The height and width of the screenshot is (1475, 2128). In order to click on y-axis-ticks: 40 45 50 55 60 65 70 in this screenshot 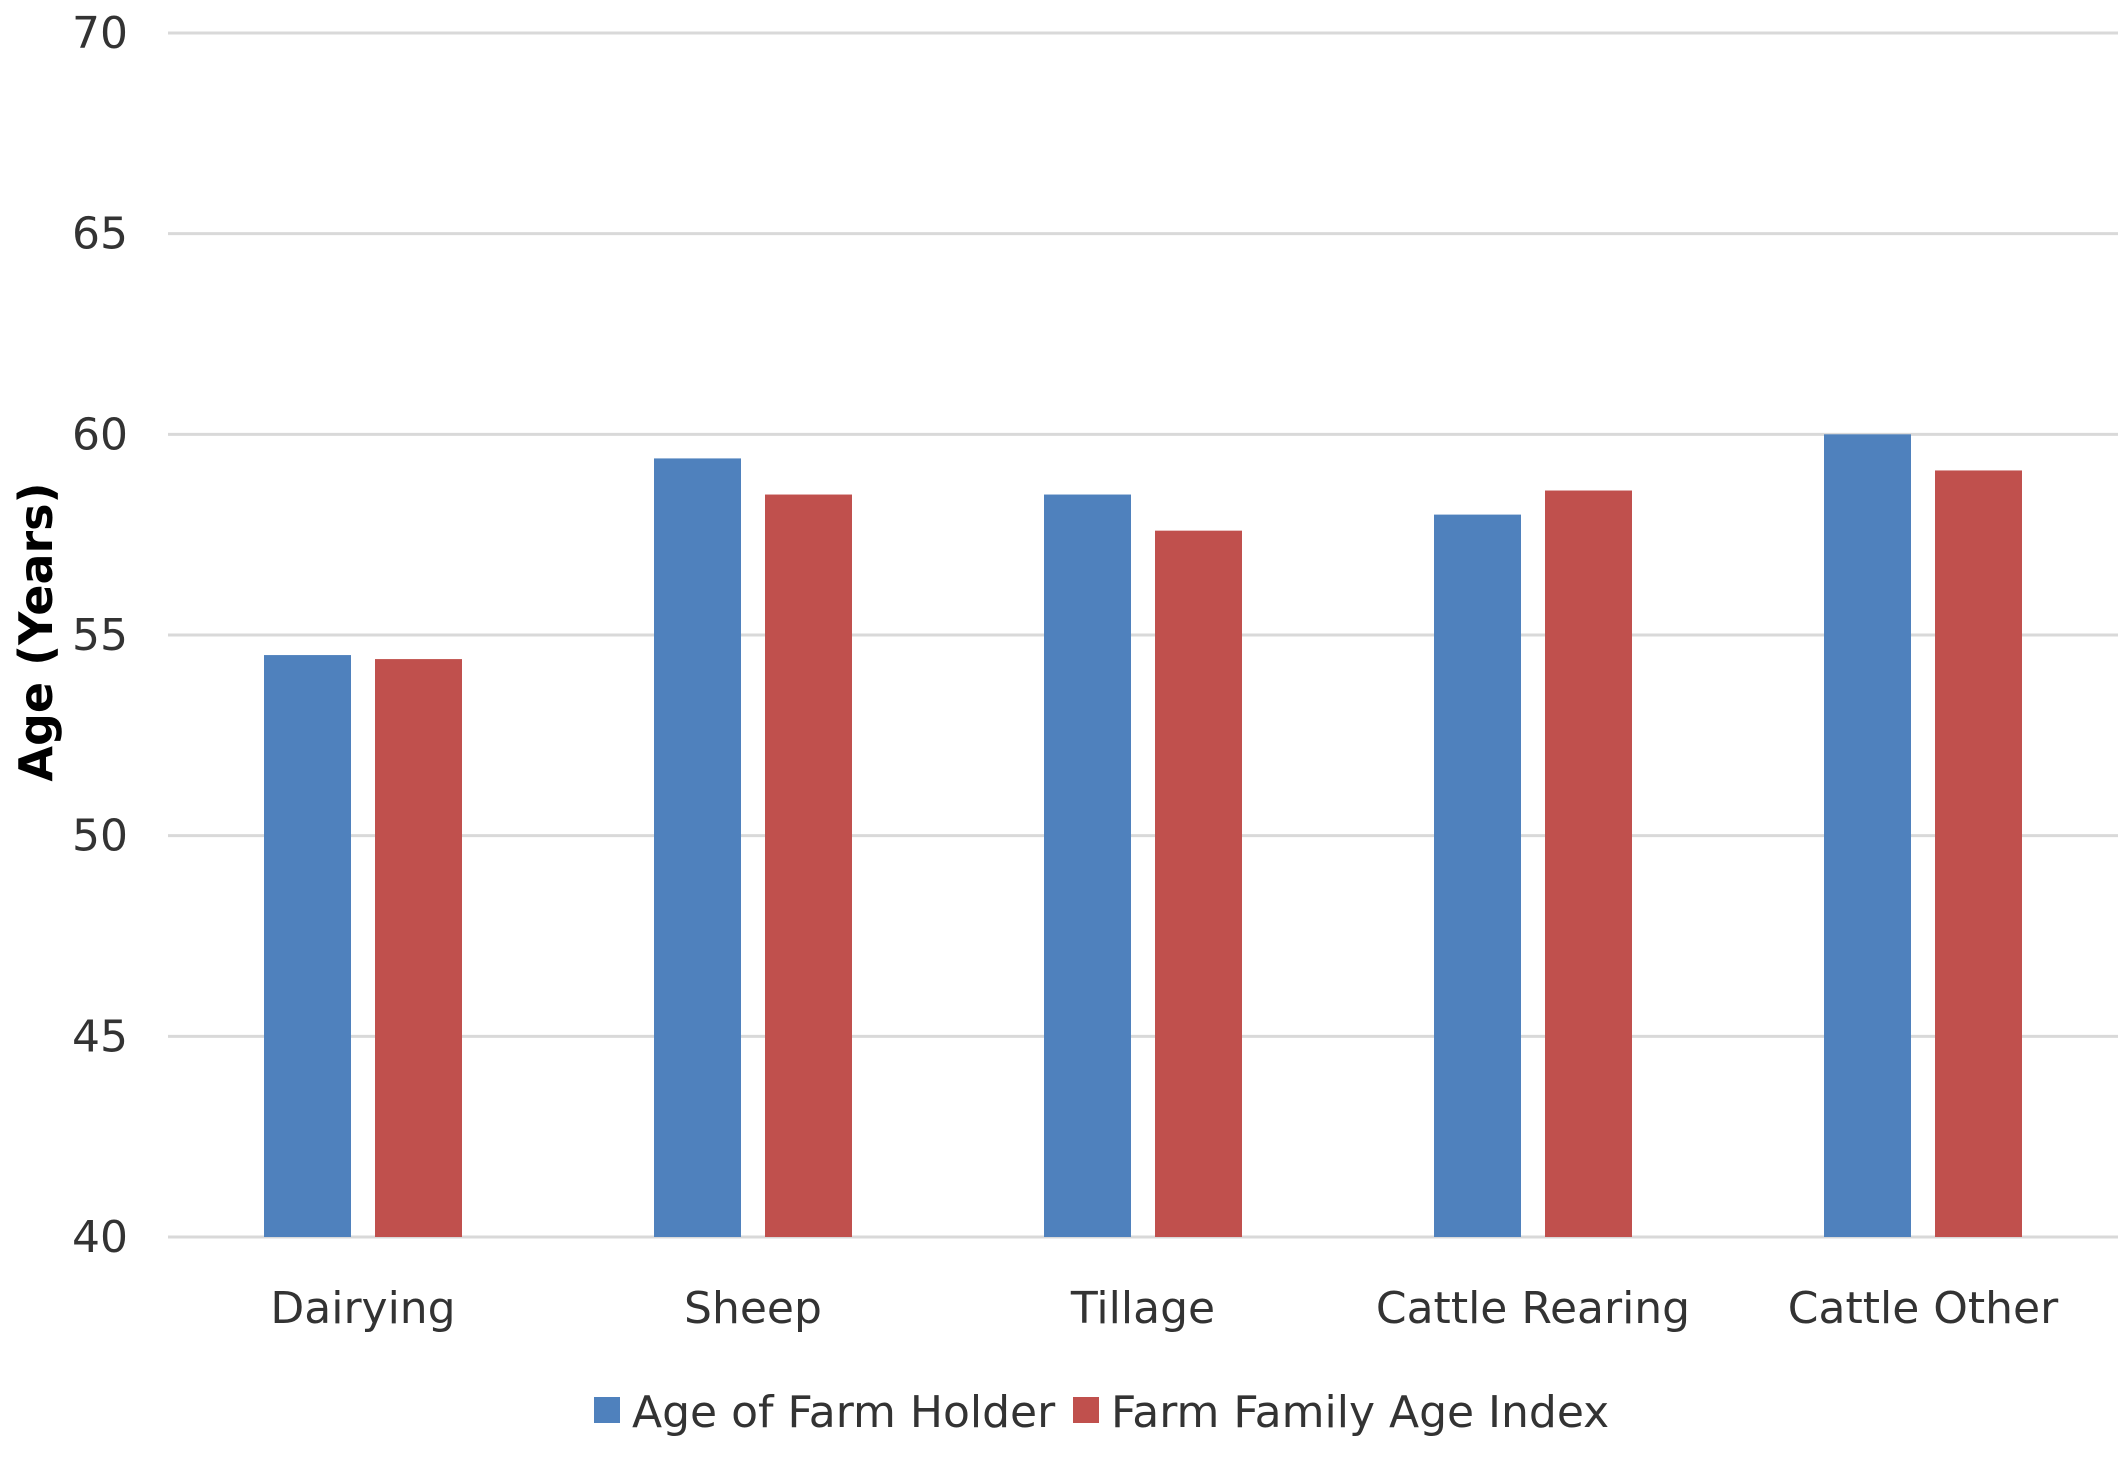, I will do `click(100, 635)`.